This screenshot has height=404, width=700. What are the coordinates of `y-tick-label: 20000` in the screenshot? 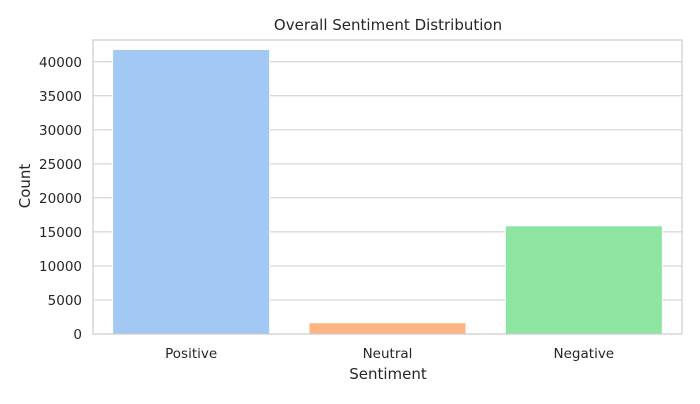 It's located at (60, 199).